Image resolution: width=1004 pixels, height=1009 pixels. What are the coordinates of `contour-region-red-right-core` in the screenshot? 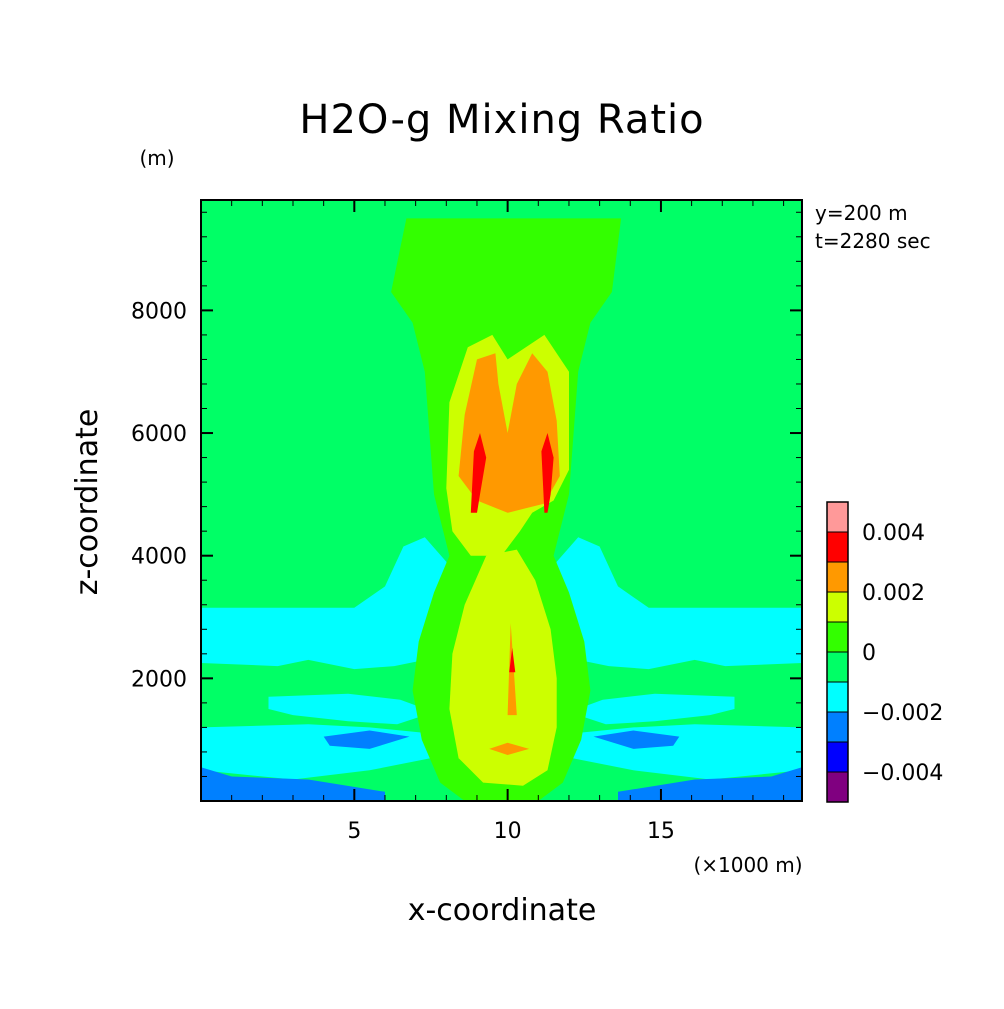 It's located at (547, 473).